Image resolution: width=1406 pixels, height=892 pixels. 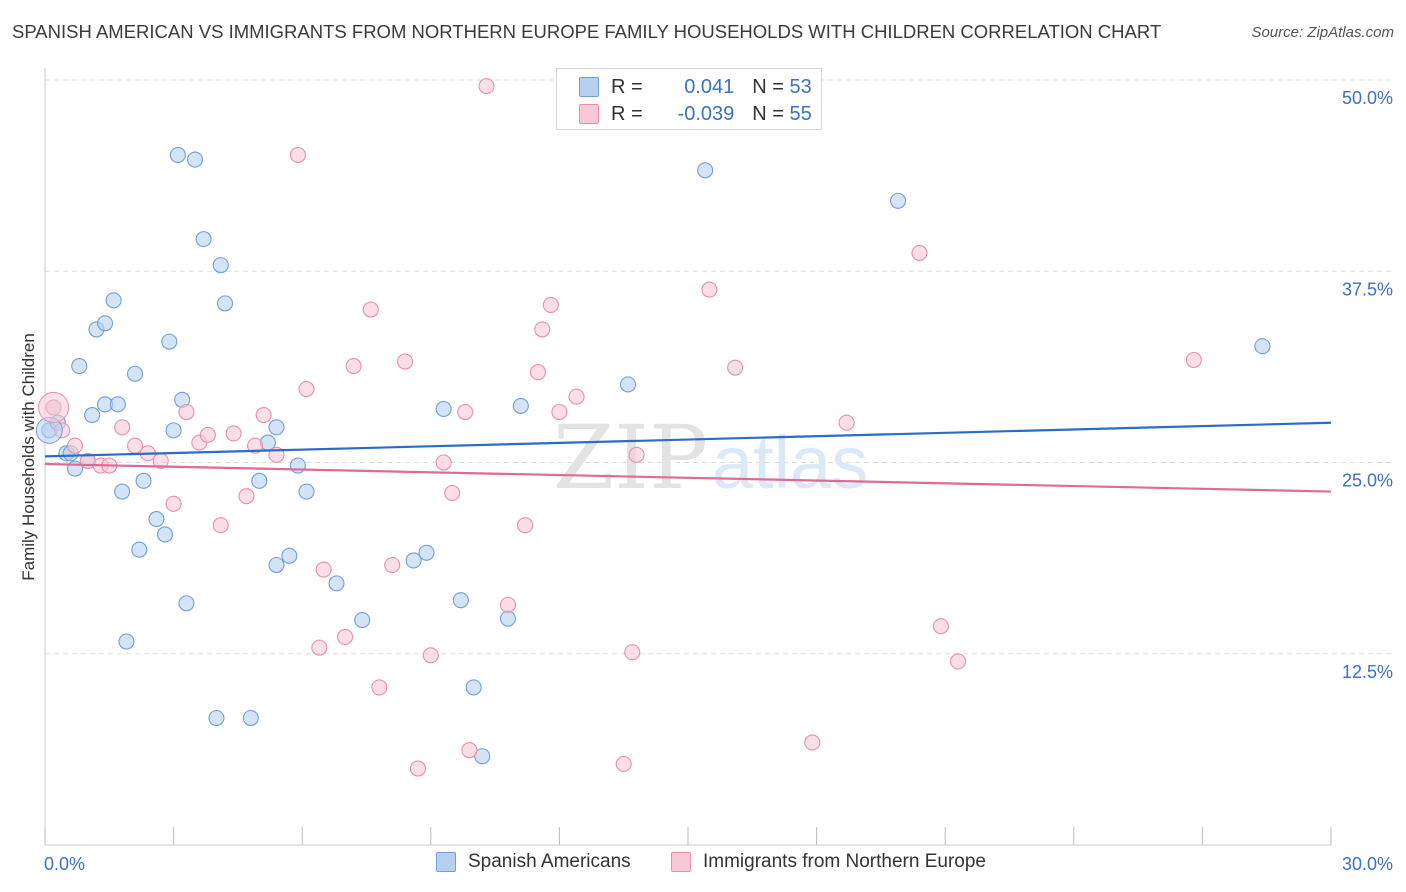 I want to click on correlation-legend: R = 0.041 N = 53 R = -0.039 N = 55, so click(x=689, y=99).